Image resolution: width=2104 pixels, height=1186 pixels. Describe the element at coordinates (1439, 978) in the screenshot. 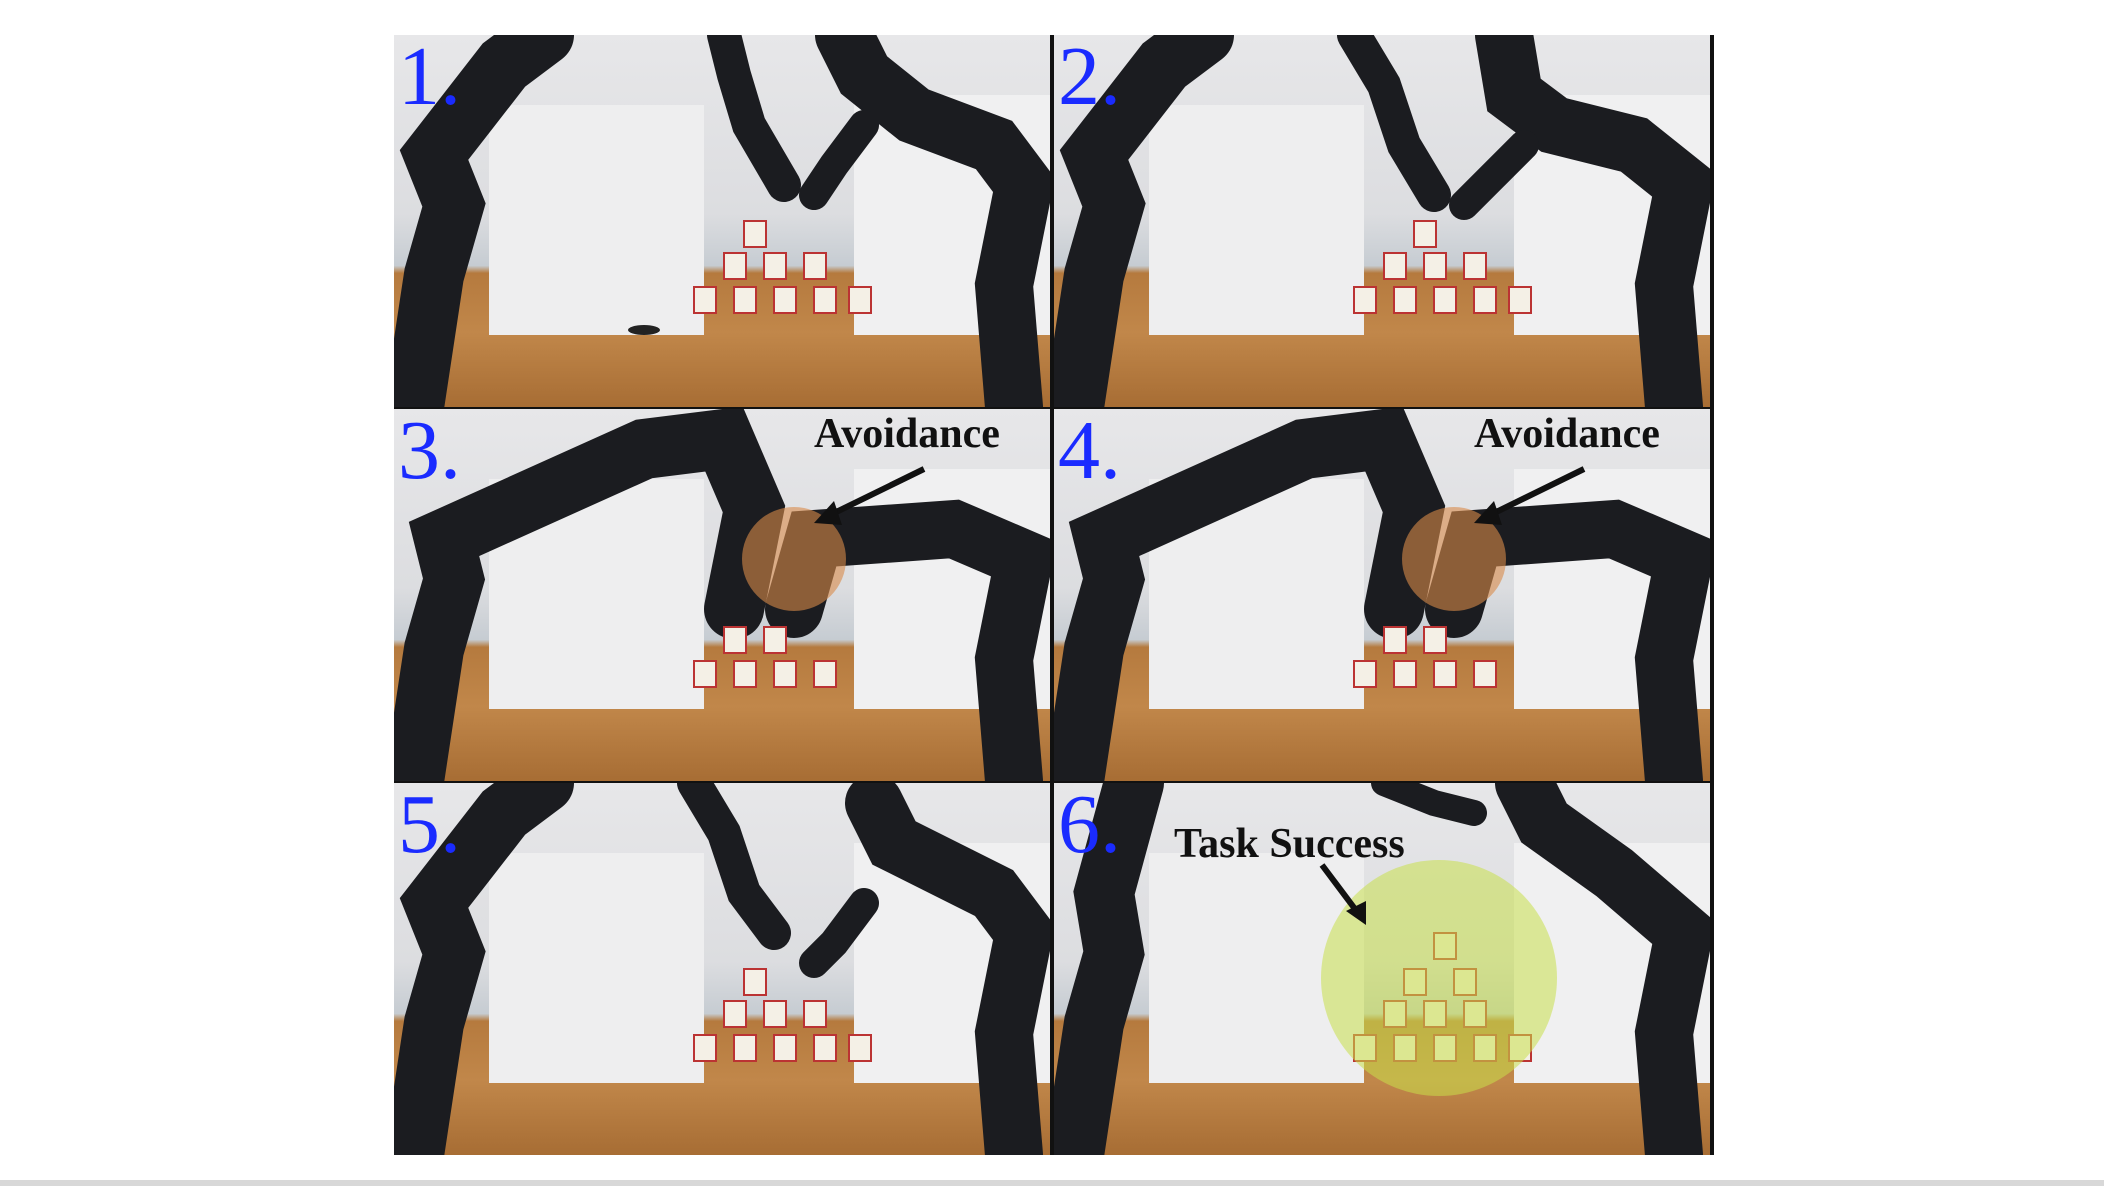

I see `success-highlight` at that location.